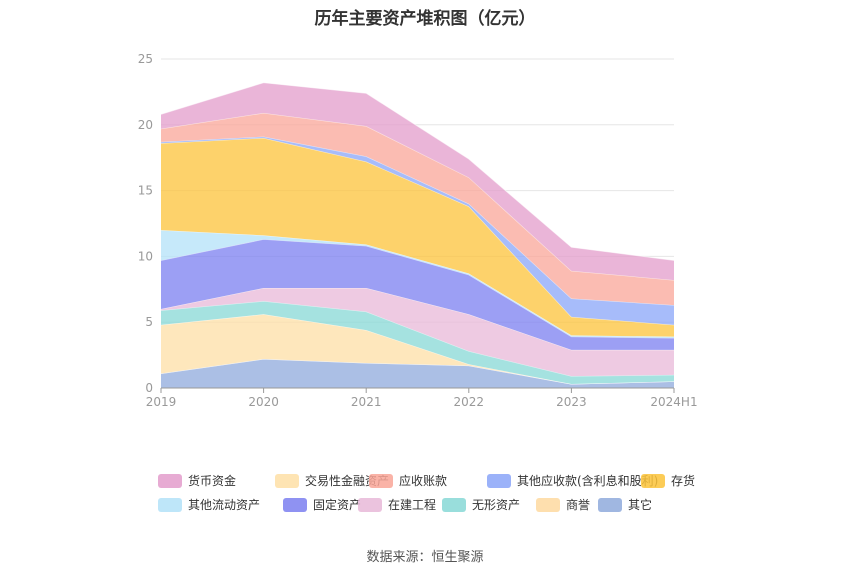  I want to click on legend-item: 货币资金, so click(197, 480).